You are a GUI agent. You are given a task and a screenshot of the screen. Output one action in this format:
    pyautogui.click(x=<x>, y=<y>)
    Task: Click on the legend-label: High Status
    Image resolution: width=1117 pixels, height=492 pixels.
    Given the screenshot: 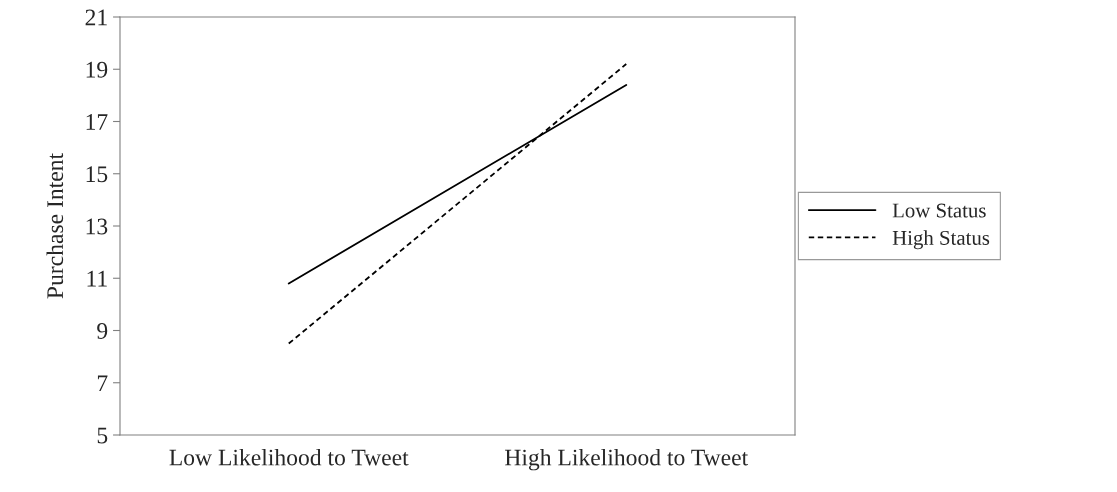 What is the action you would take?
    pyautogui.click(x=941, y=240)
    